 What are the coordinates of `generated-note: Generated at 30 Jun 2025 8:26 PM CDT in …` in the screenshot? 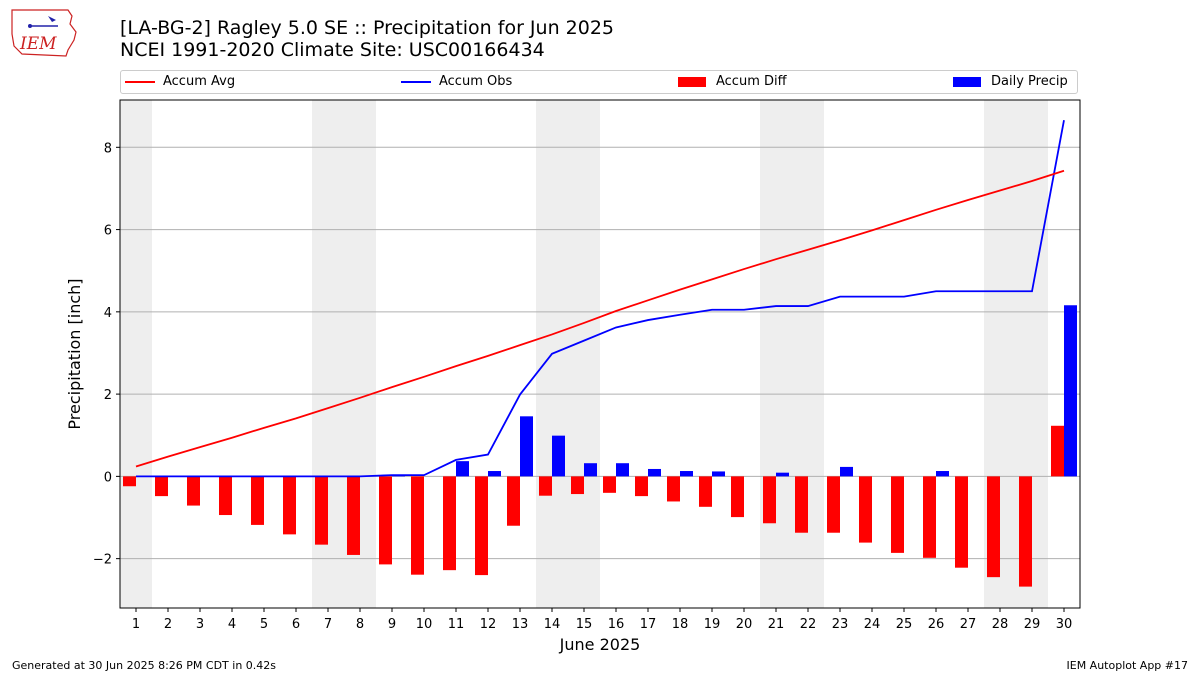 It's located at (144, 665).